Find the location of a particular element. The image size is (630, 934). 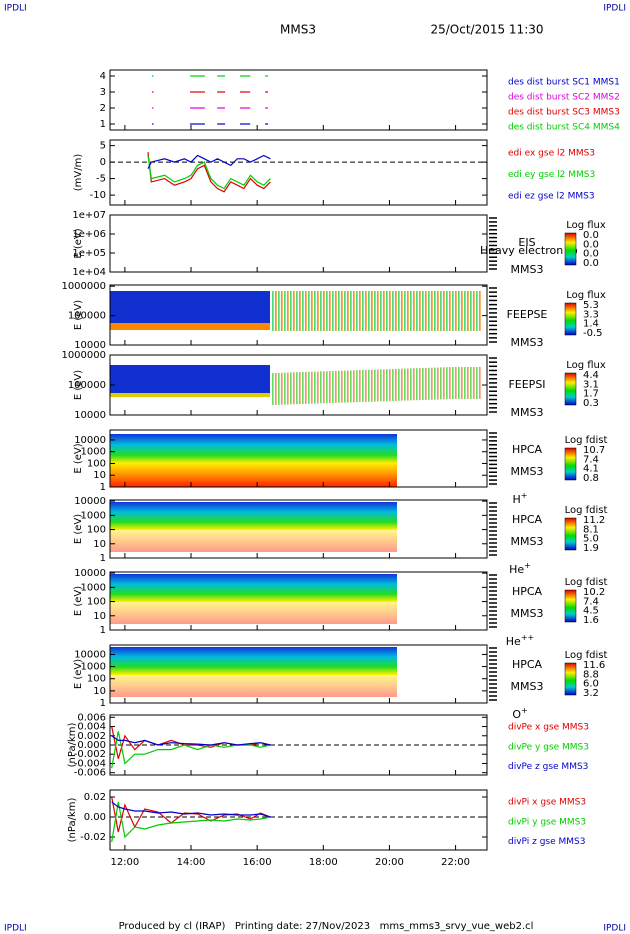

legend-entry: divPi z gse MMS3 is located at coordinates (546, 842).